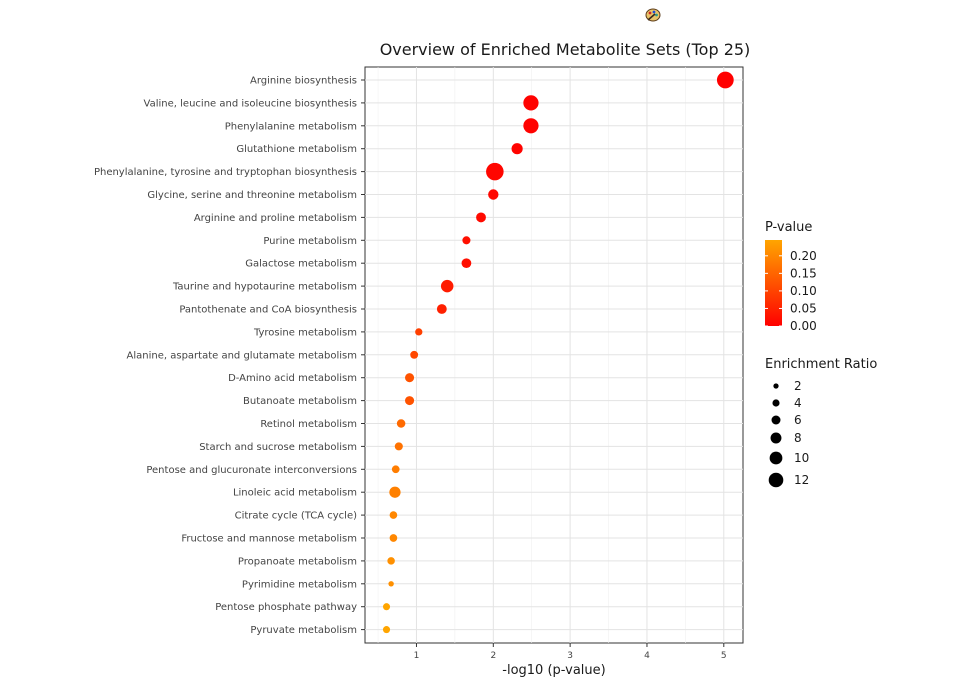 The height and width of the screenshot is (689, 972). What do you see at coordinates (305, 332) in the screenshot?
I see `category-label: Tyrosine metabolism` at bounding box center [305, 332].